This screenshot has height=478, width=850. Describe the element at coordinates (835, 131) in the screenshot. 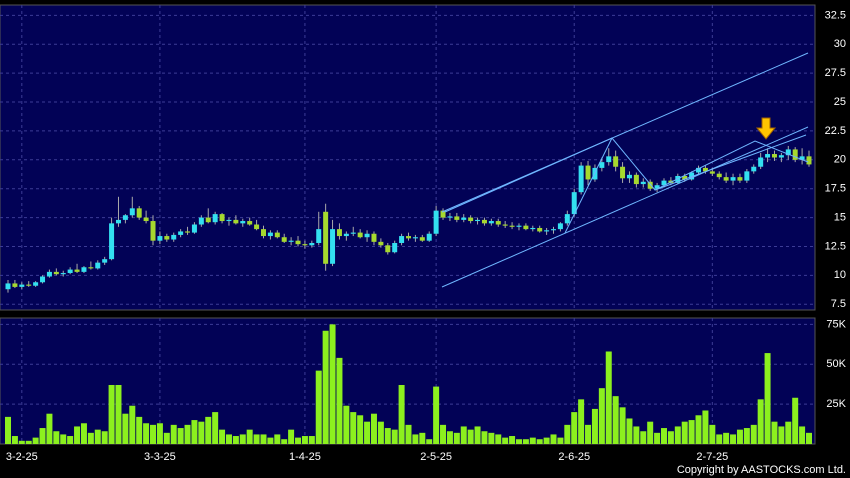

I see `y-tick-label: 22.5` at that location.